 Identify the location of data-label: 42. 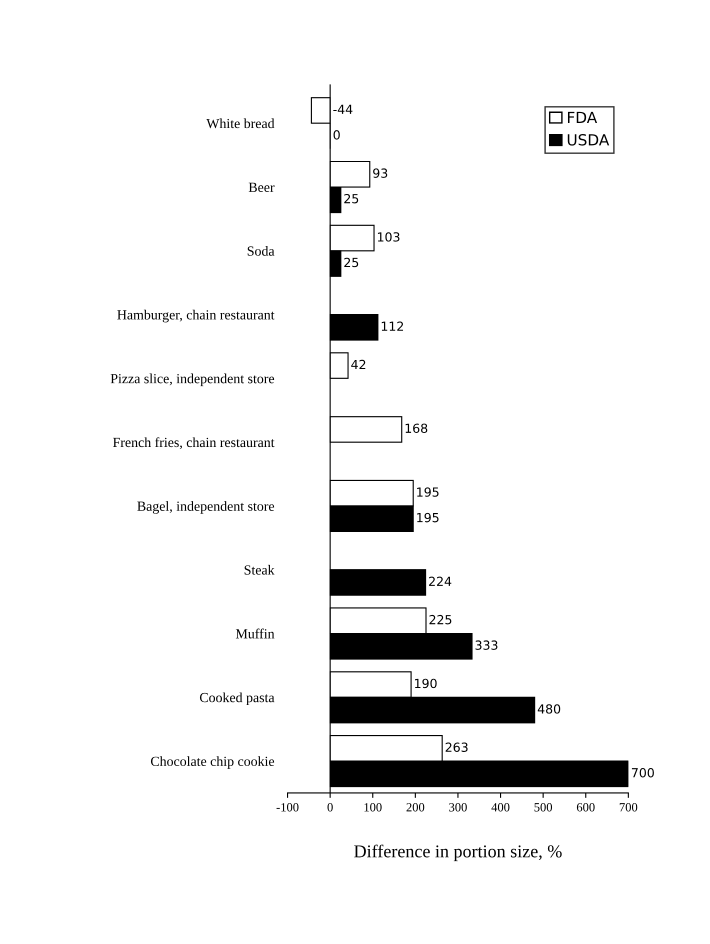
(358, 365).